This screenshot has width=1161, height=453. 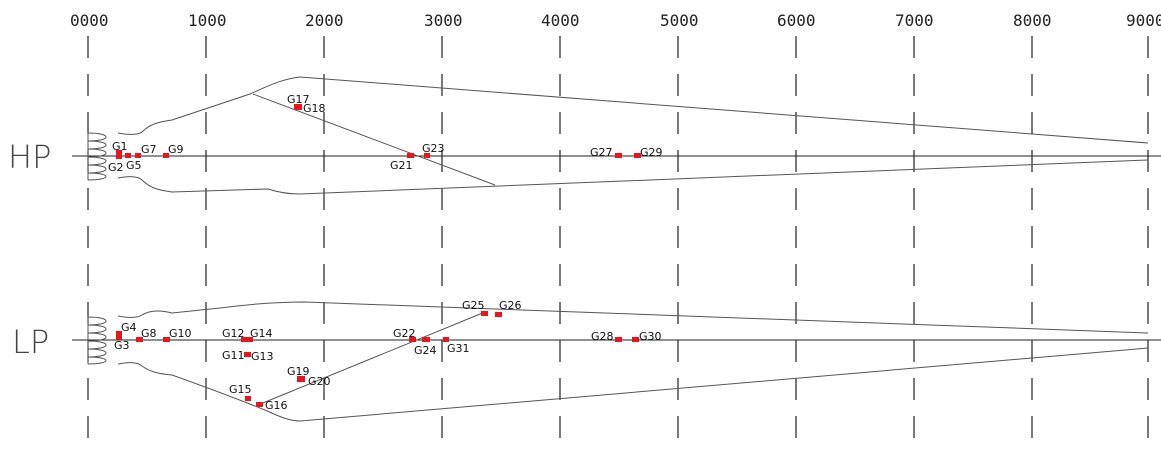 I want to click on lp-gauge-markers, so click(x=377, y=359).